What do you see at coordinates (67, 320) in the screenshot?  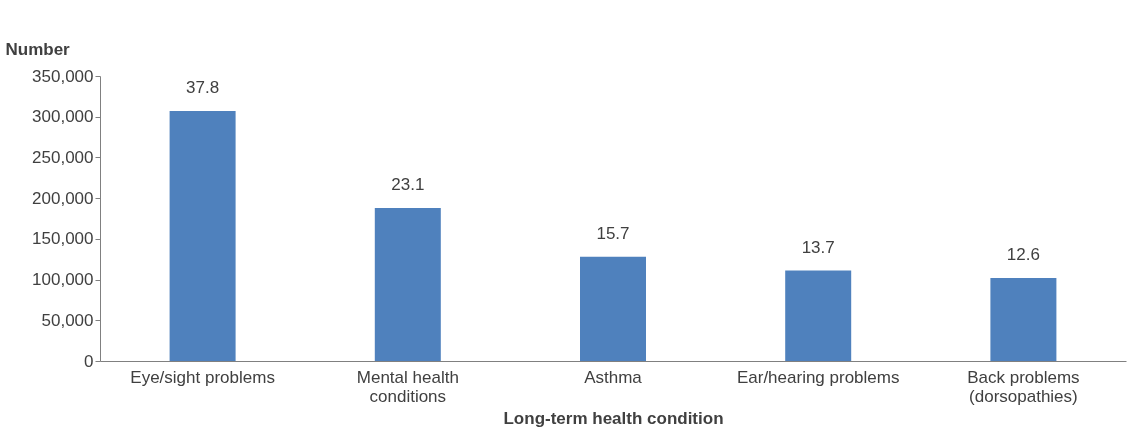 I see `y-tick-label: 50,000` at bounding box center [67, 320].